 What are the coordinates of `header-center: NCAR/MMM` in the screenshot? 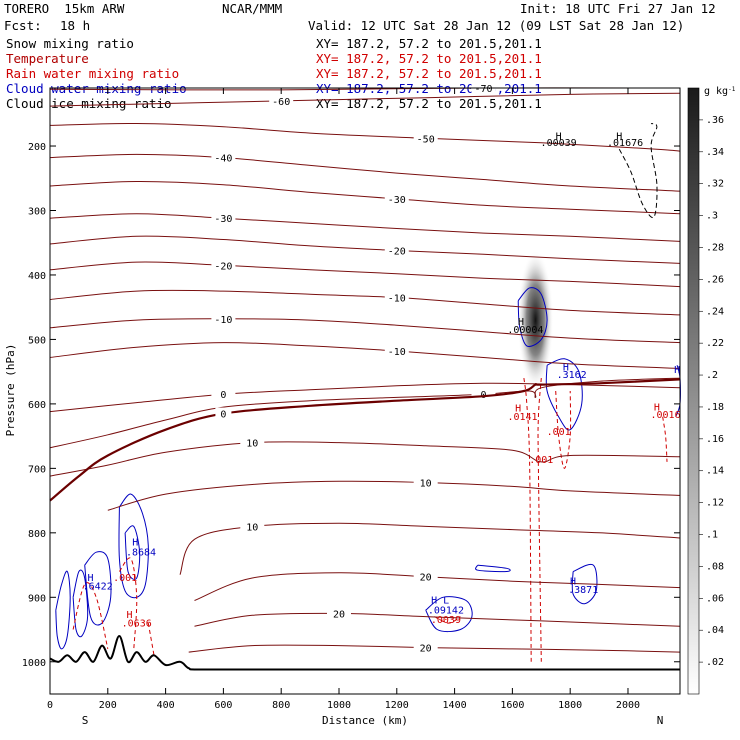 It's located at (252, 8).